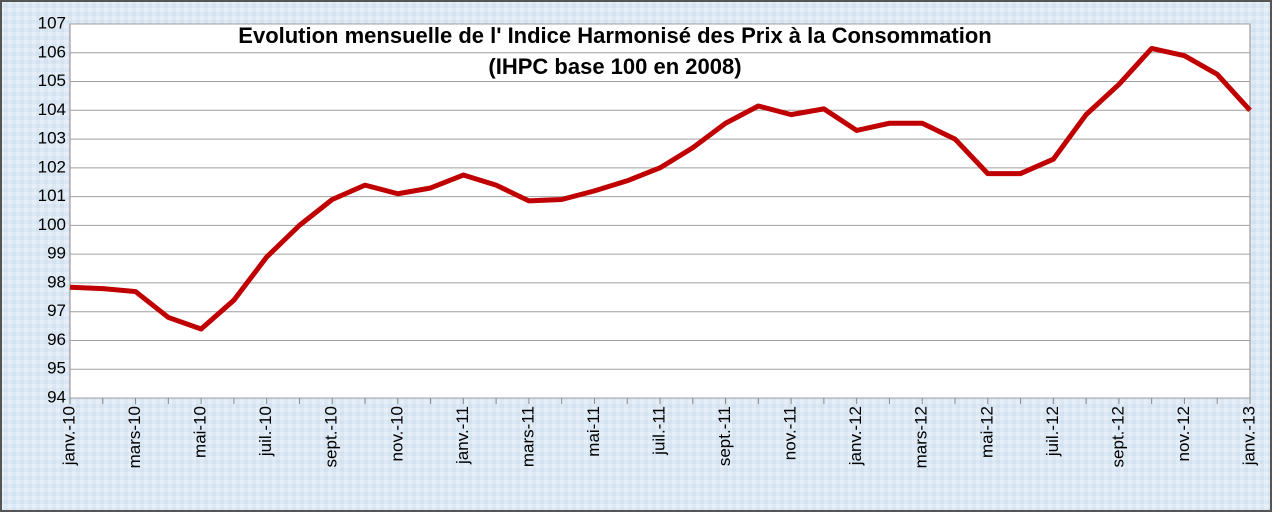  Describe the element at coordinates (1183, 433) in the screenshot. I see `x-tick-label: nov.-12` at that location.